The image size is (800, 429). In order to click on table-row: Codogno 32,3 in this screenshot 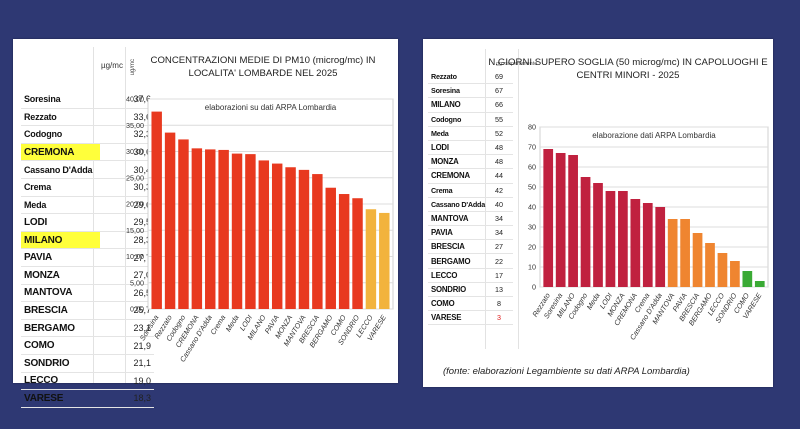, I will do `click(87, 134)`.